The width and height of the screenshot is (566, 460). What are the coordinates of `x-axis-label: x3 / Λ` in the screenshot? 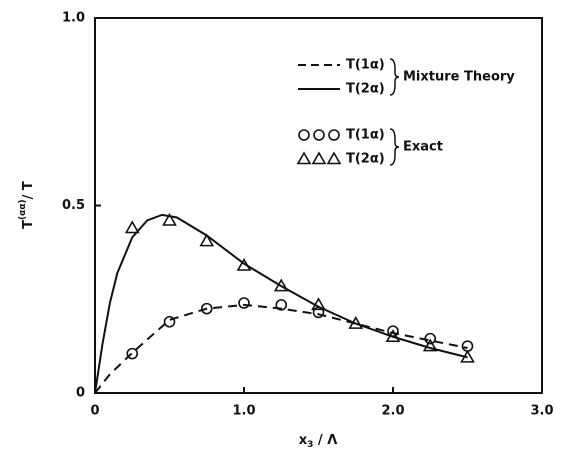 It's located at (318, 441).